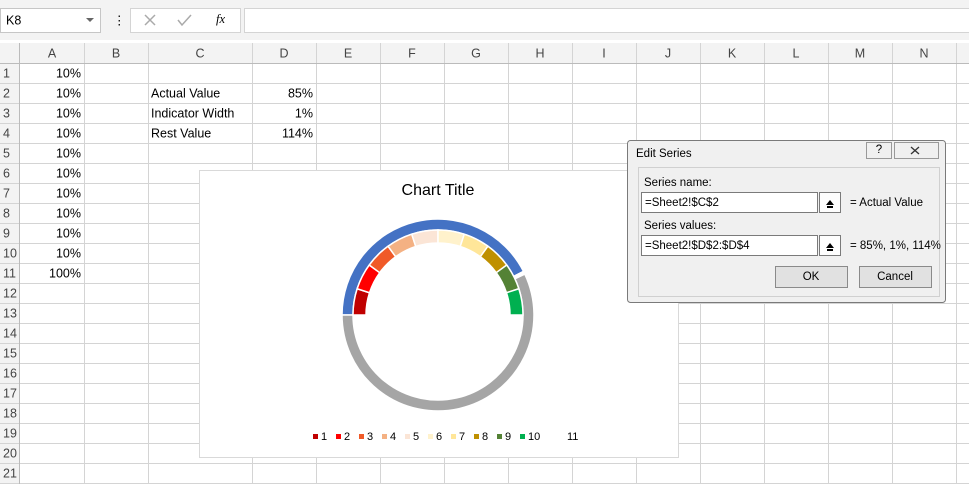 The height and width of the screenshot is (484, 969). Describe the element at coordinates (370, 437) in the screenshot. I see `legend-label: 3` at that location.